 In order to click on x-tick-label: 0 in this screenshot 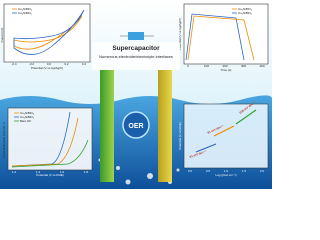, I will do `click(188, 66)`.